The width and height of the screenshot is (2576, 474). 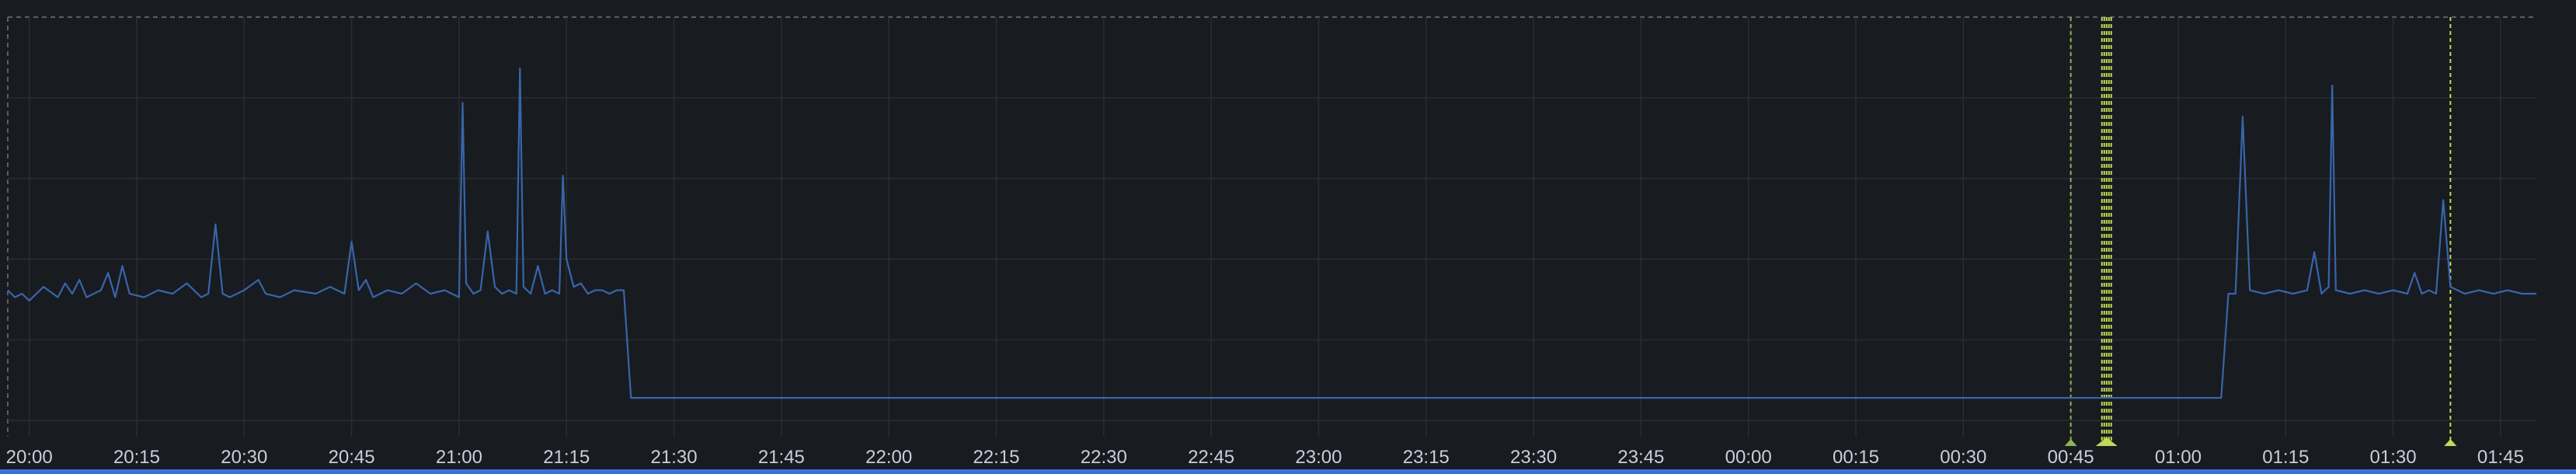 I want to click on panel-focus-bar, so click(x=1288, y=471).